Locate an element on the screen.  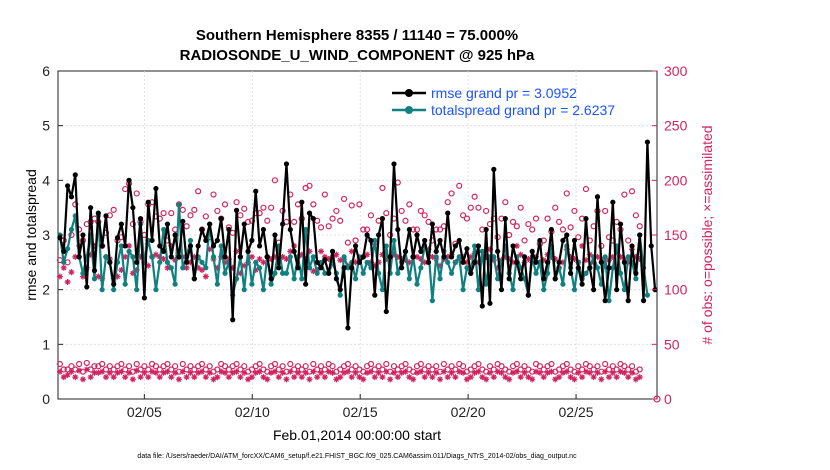
y2-tick-label: 200 is located at coordinates (676, 180).